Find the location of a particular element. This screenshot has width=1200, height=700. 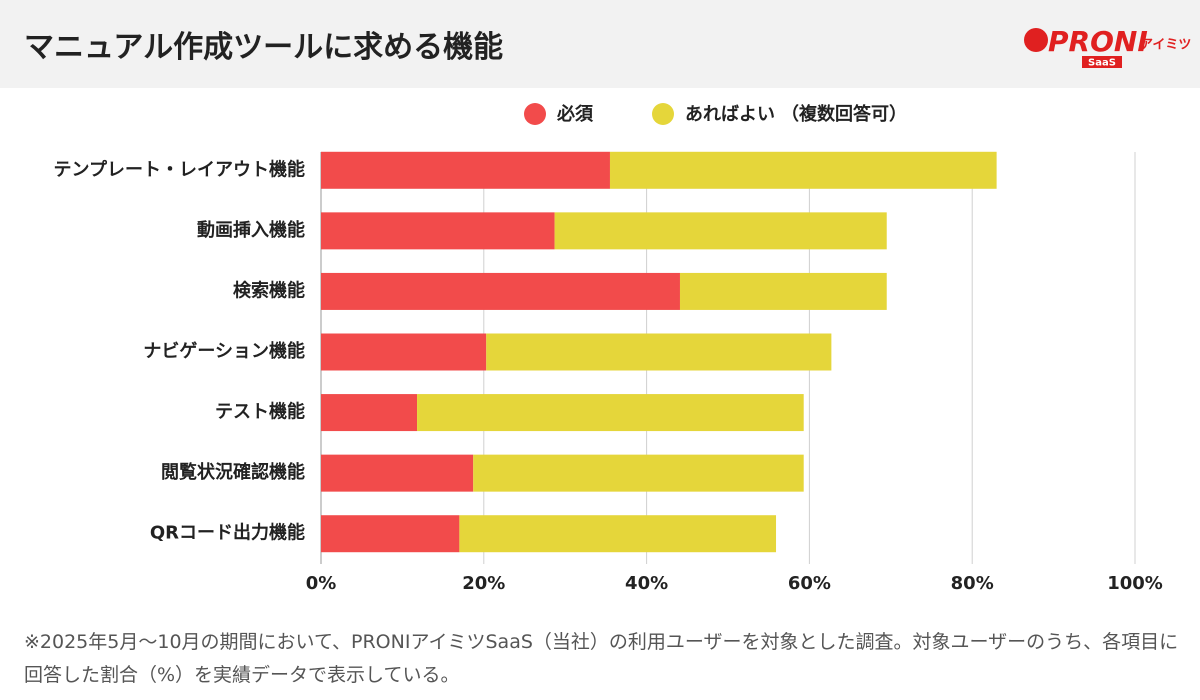

logo-tag: SaaS is located at coordinates (1102, 63).